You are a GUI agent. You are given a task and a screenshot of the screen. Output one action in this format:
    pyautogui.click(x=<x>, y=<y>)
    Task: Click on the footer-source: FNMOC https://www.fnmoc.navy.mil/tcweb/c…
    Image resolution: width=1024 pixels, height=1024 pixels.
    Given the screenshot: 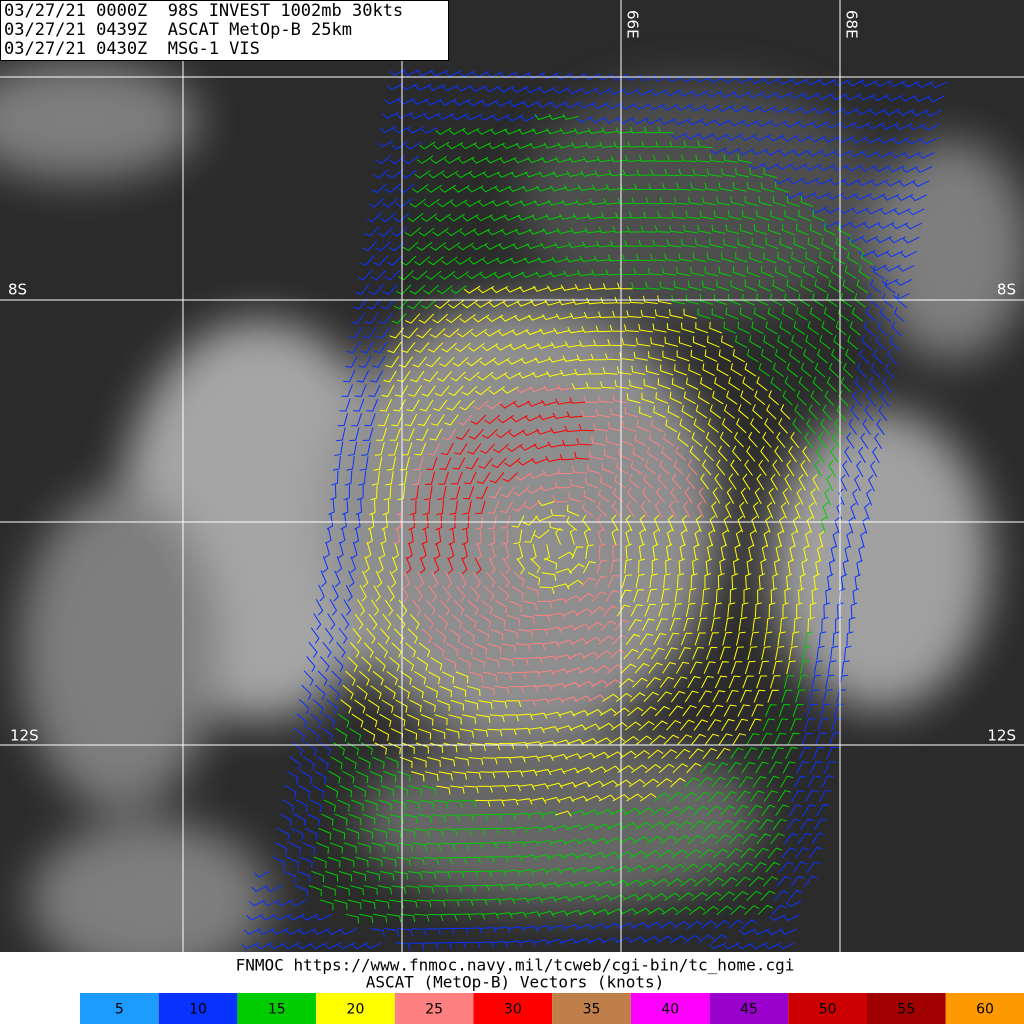 What is the action you would take?
    pyautogui.click(x=515, y=965)
    